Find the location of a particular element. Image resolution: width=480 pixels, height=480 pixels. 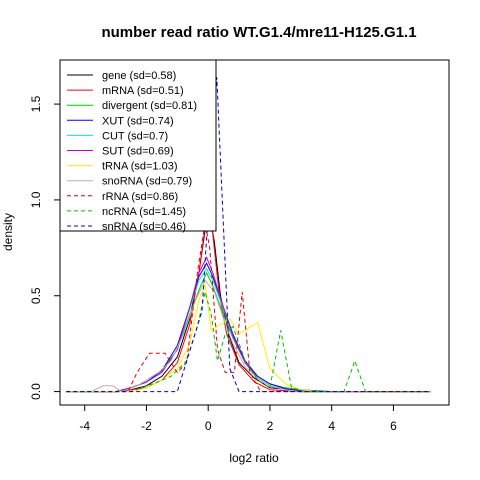

legend-label: ncRNA (sd=1.45) is located at coordinates (144, 212).